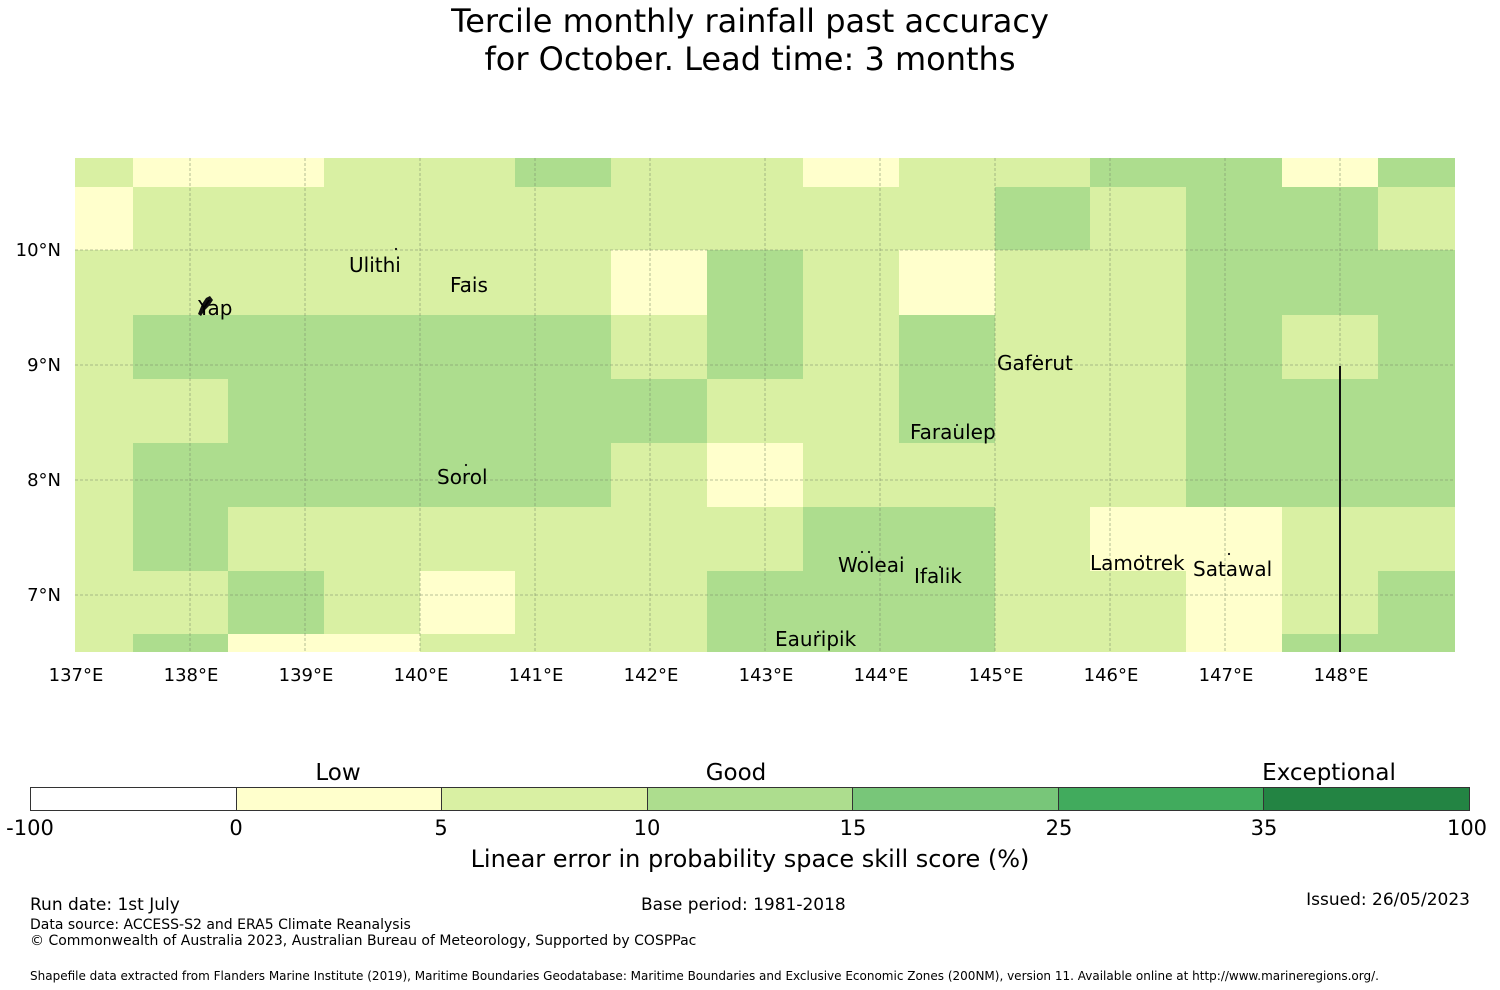  I want to click on lon-label-141e: 141°E, so click(536, 675).